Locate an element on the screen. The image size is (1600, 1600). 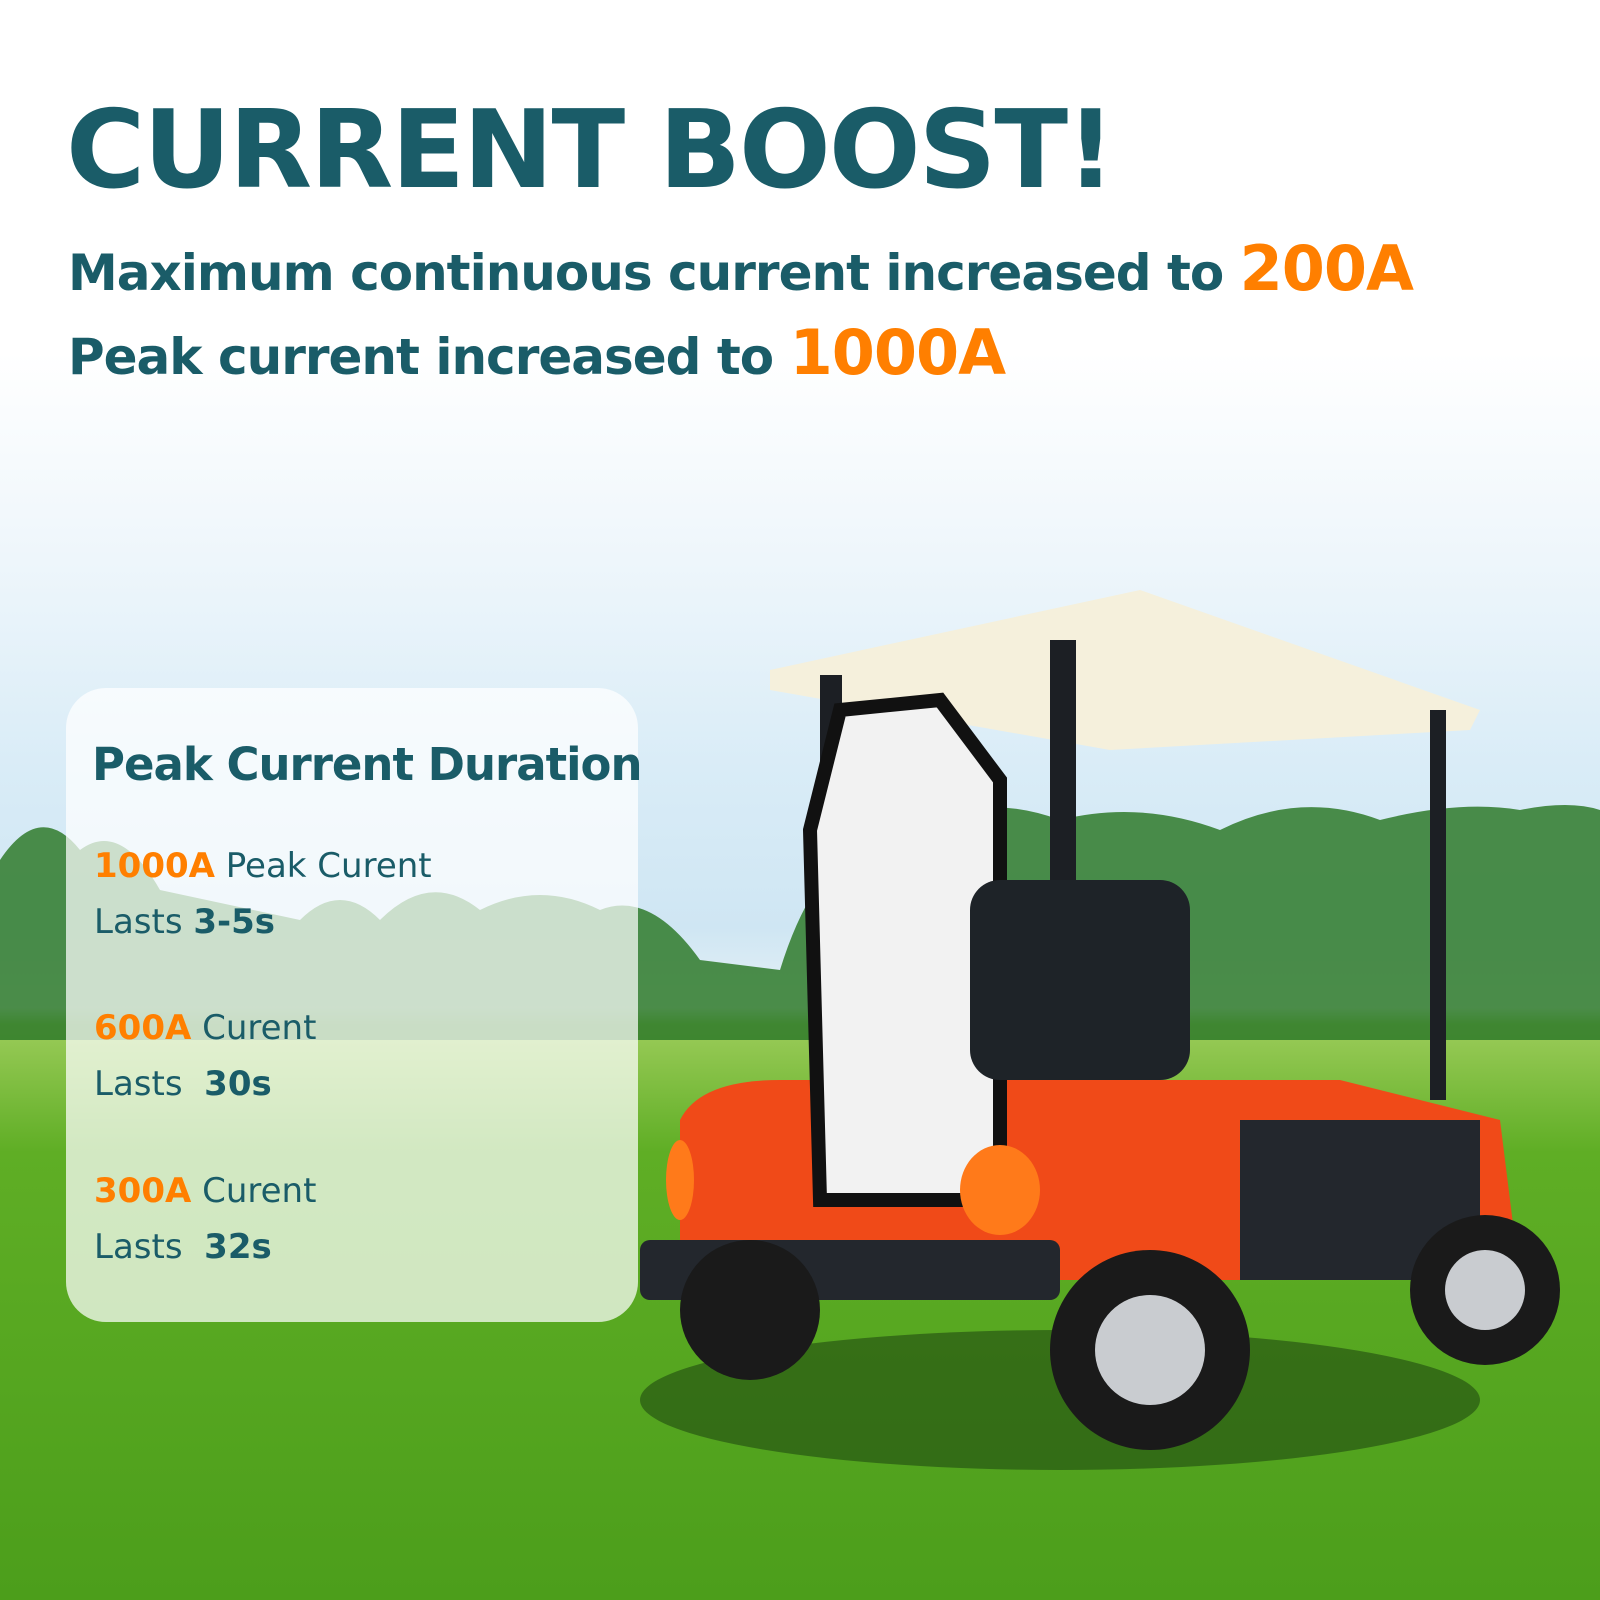
amperage: 1000A is located at coordinates (154, 866).